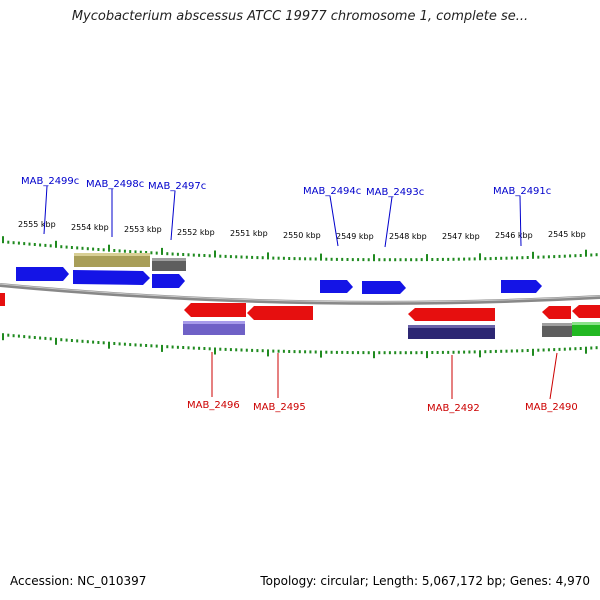 The height and width of the screenshot is (600, 600). What do you see at coordinates (279, 273) in the screenshot?
I see `forward-gene-track` at bounding box center [279, 273].